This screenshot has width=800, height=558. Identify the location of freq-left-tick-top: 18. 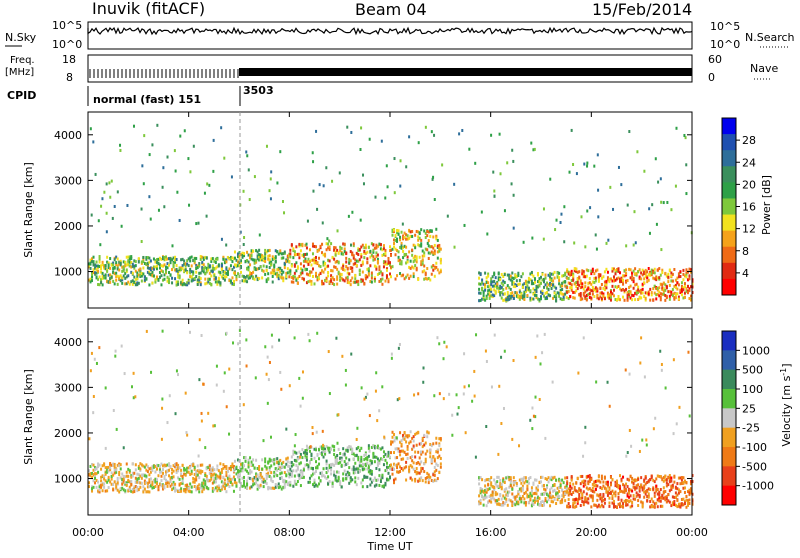
(69, 59).